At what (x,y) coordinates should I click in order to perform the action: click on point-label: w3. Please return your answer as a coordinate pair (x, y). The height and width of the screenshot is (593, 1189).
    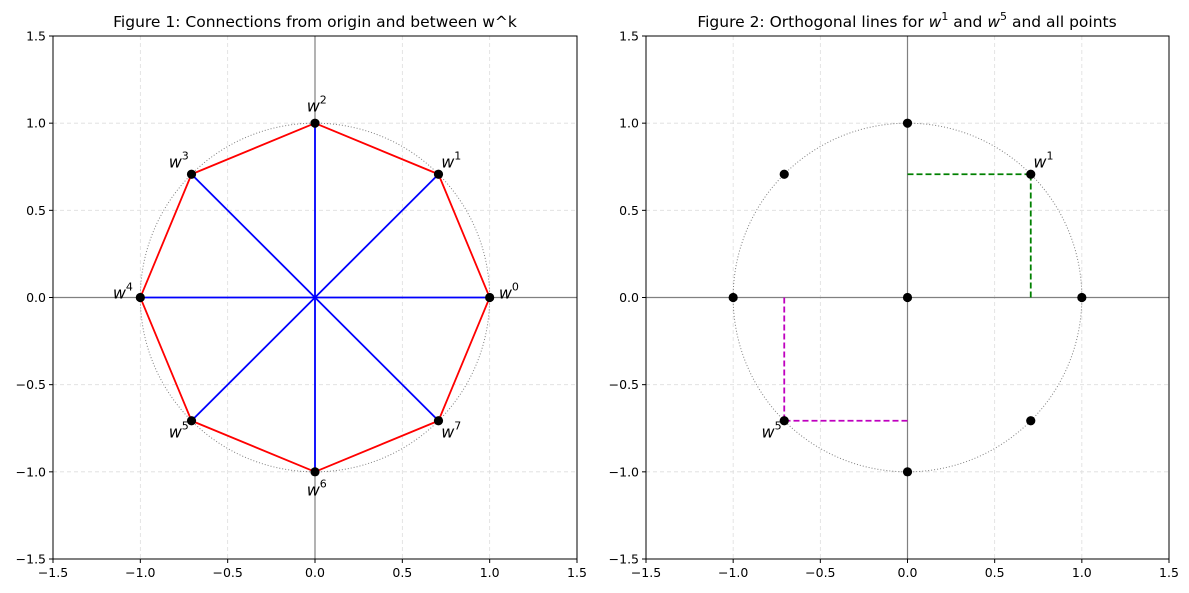
    Looking at the image, I should click on (179, 161).